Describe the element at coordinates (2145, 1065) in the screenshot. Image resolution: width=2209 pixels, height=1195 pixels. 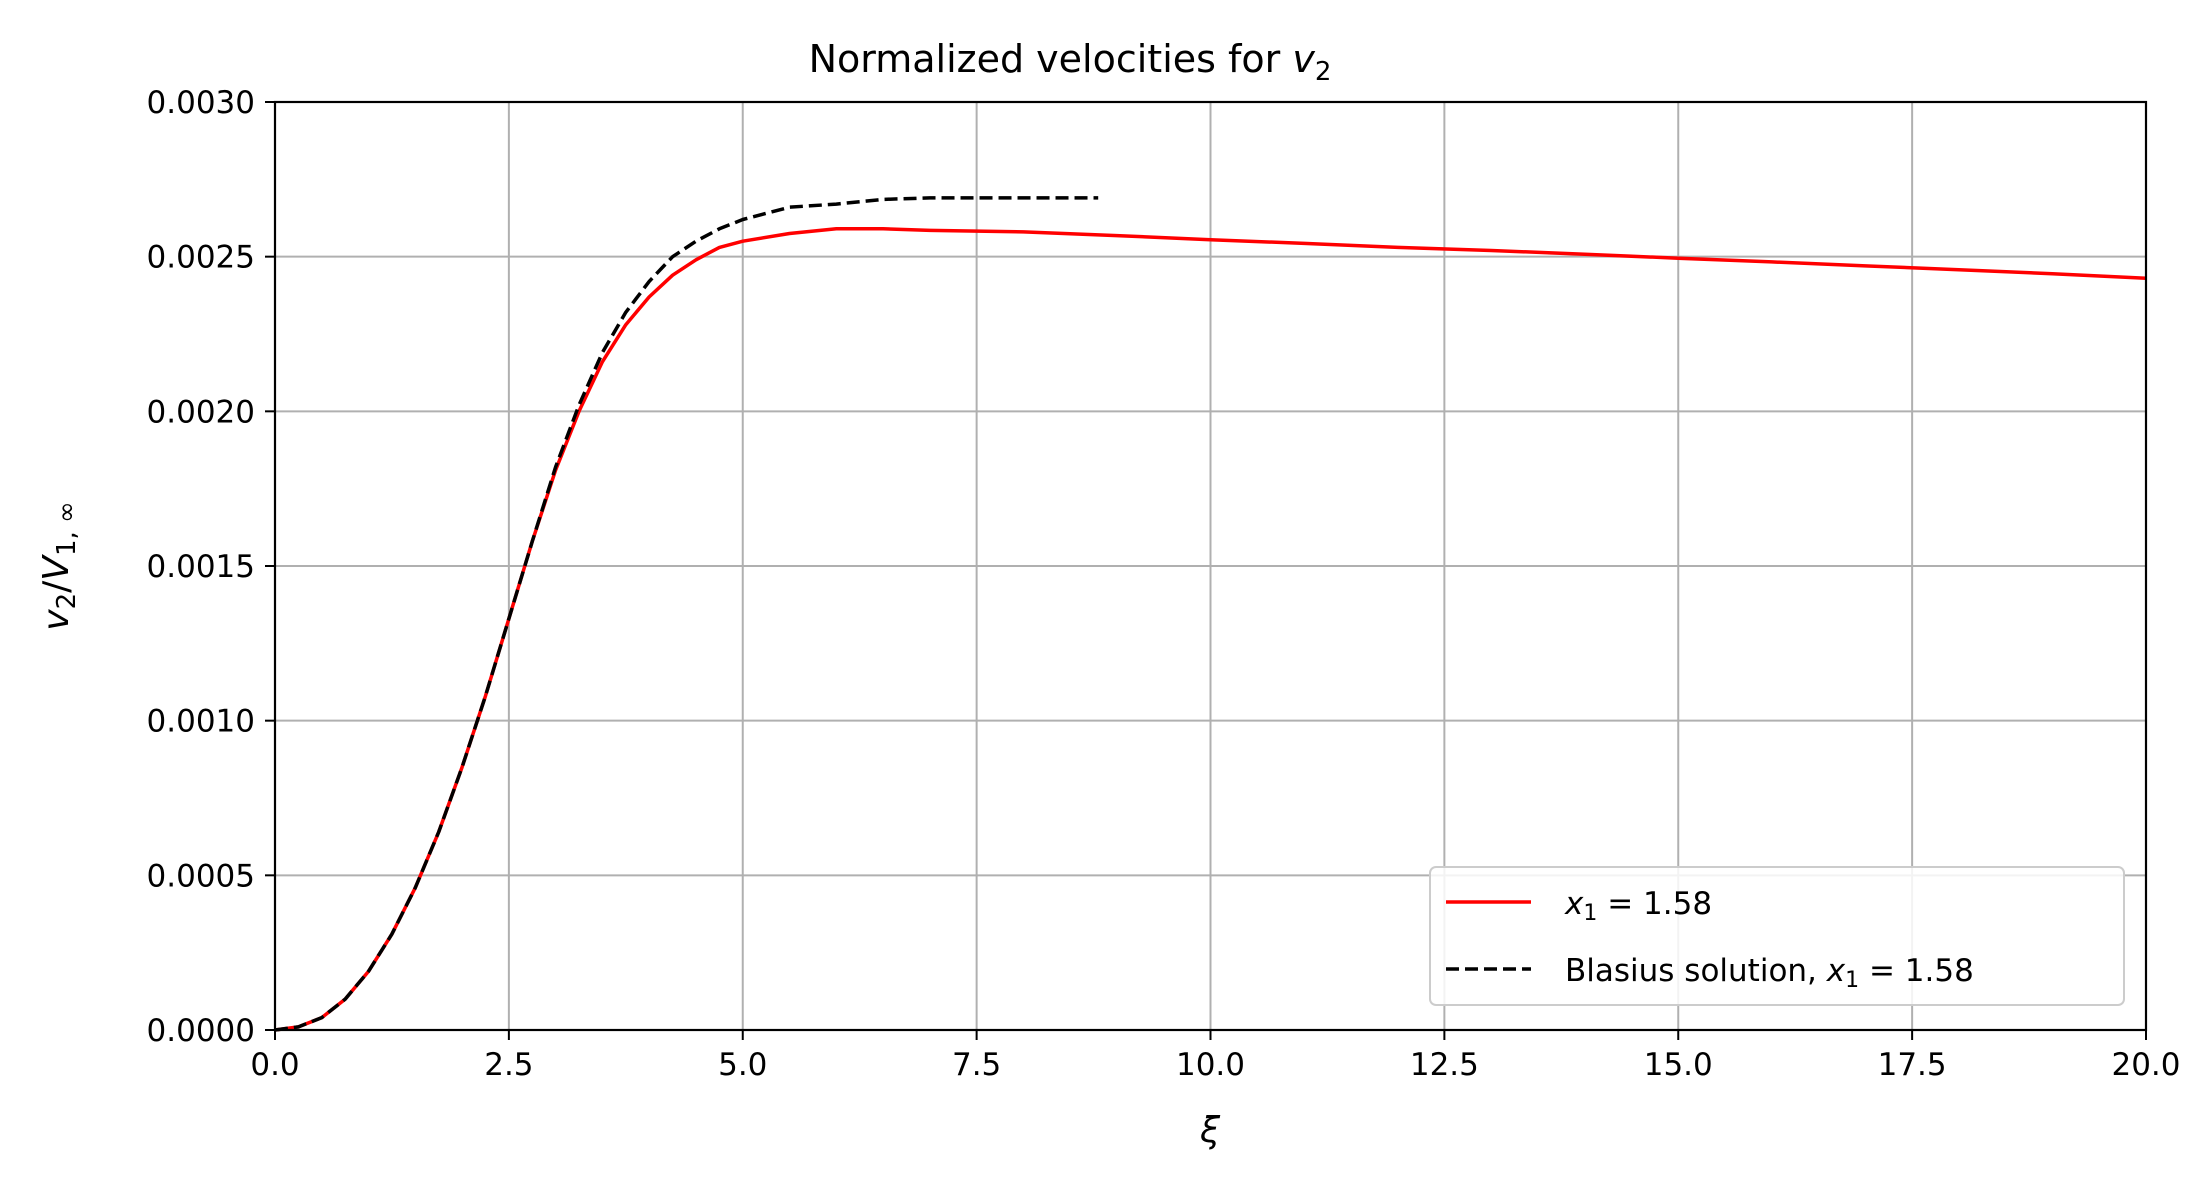
I see `x-tick-label: 20.0` at that location.